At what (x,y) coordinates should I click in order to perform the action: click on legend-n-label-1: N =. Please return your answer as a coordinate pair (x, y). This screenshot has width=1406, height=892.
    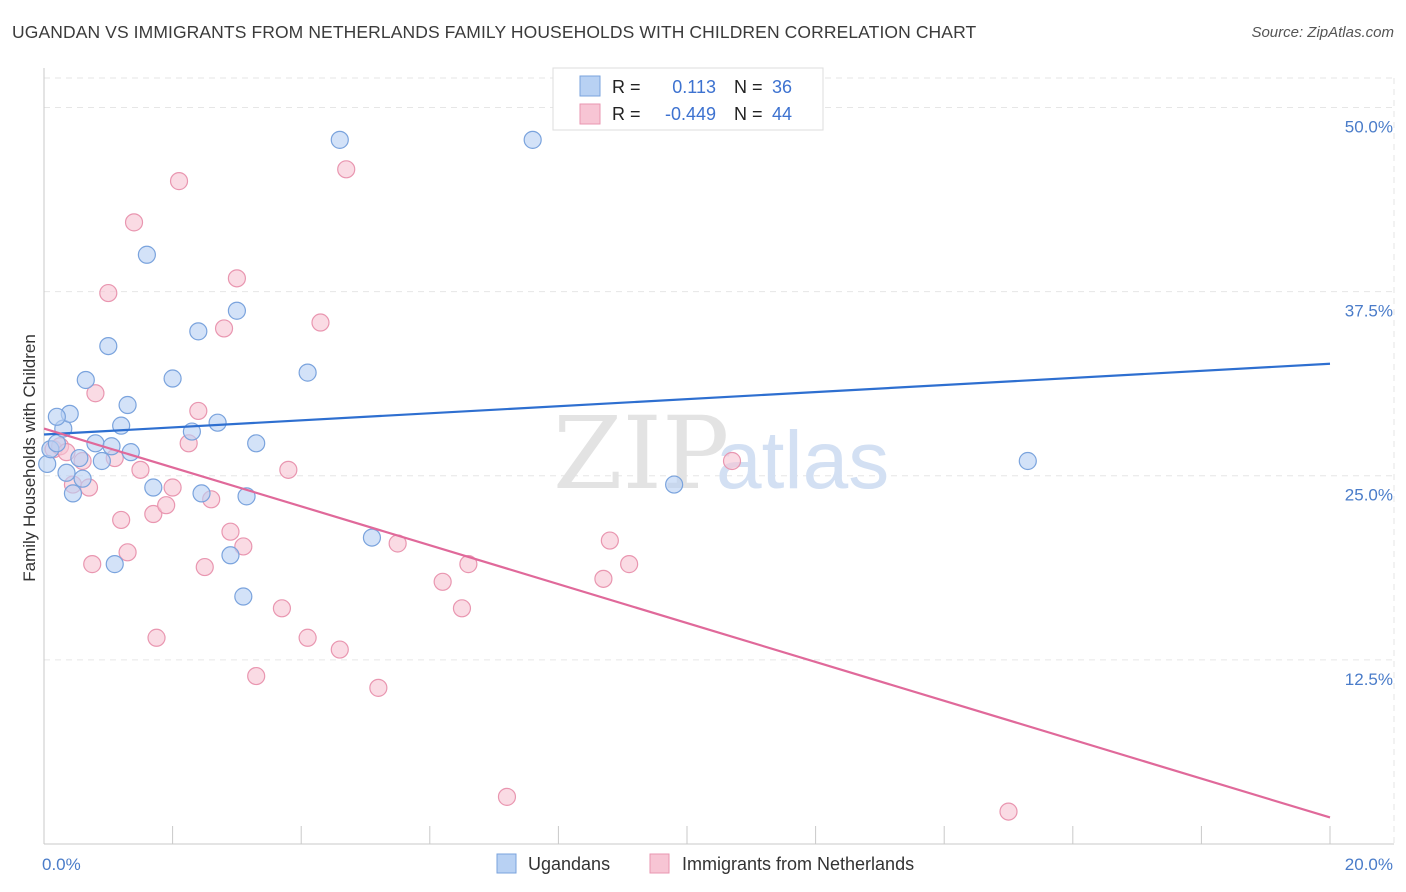
    Looking at the image, I should click on (748, 87).